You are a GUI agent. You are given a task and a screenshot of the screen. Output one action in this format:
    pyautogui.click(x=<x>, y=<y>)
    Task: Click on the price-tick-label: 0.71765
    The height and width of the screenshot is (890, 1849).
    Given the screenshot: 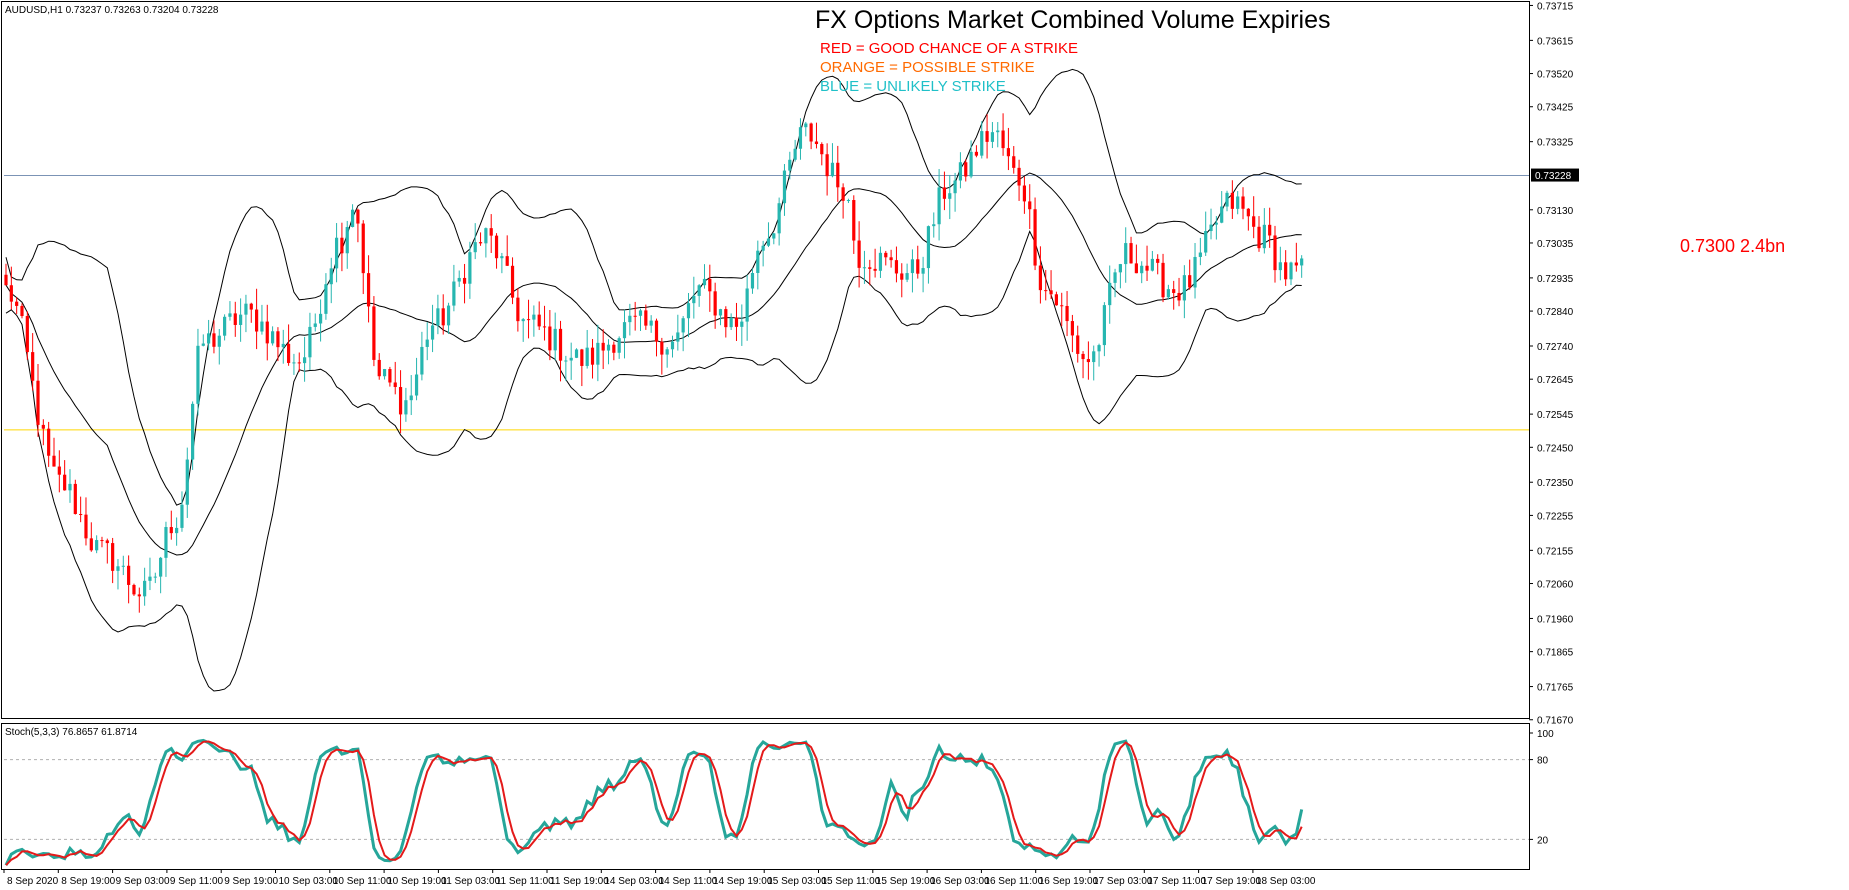 What is the action you would take?
    pyautogui.click(x=1555, y=688)
    